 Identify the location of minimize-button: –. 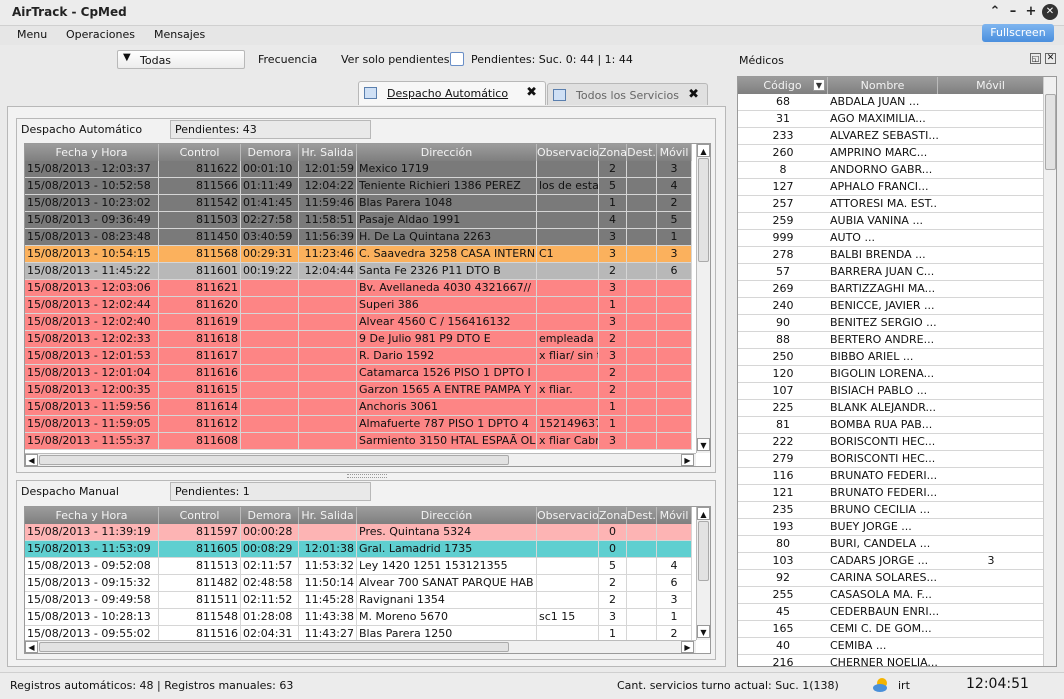
(1013, 11).